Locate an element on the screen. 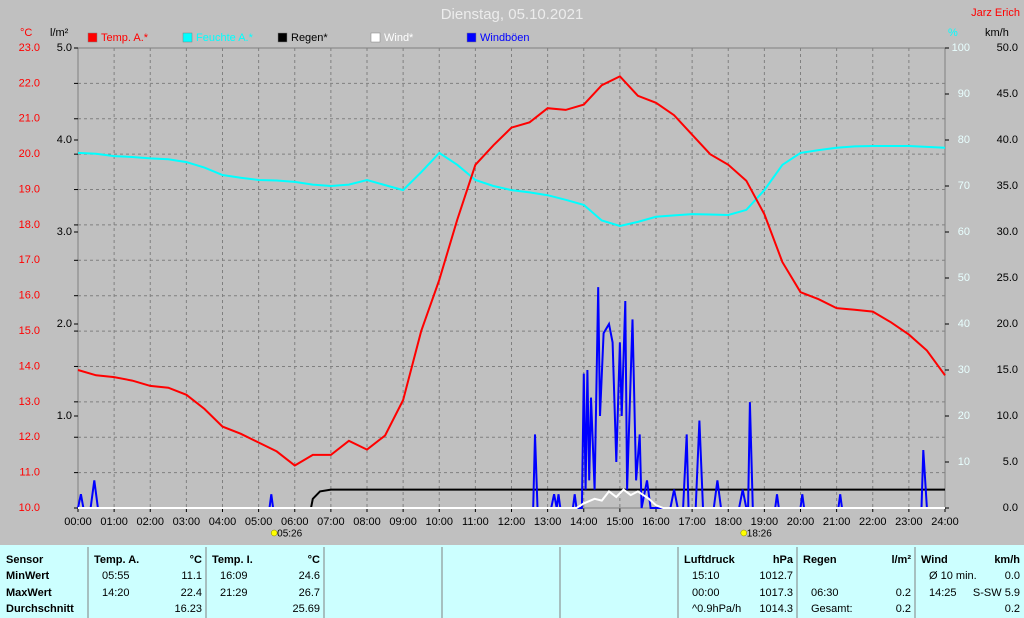 Image resolution: width=1024 pixels, height=618 pixels. legend-label: Feuchte A.* is located at coordinates (225, 38).